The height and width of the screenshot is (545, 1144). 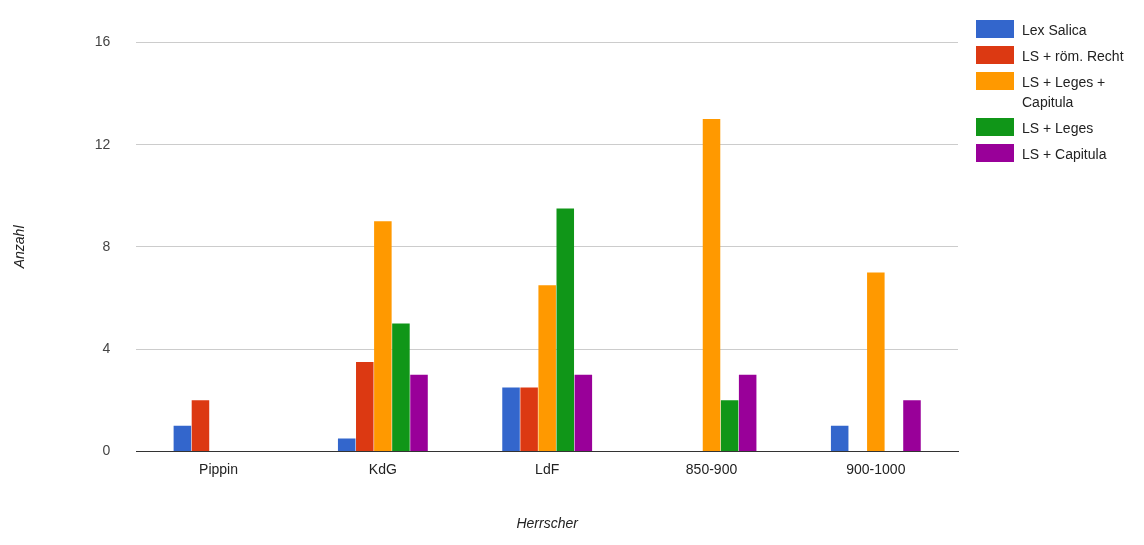 I want to click on x-tick-label: 850-900, so click(x=711, y=468).